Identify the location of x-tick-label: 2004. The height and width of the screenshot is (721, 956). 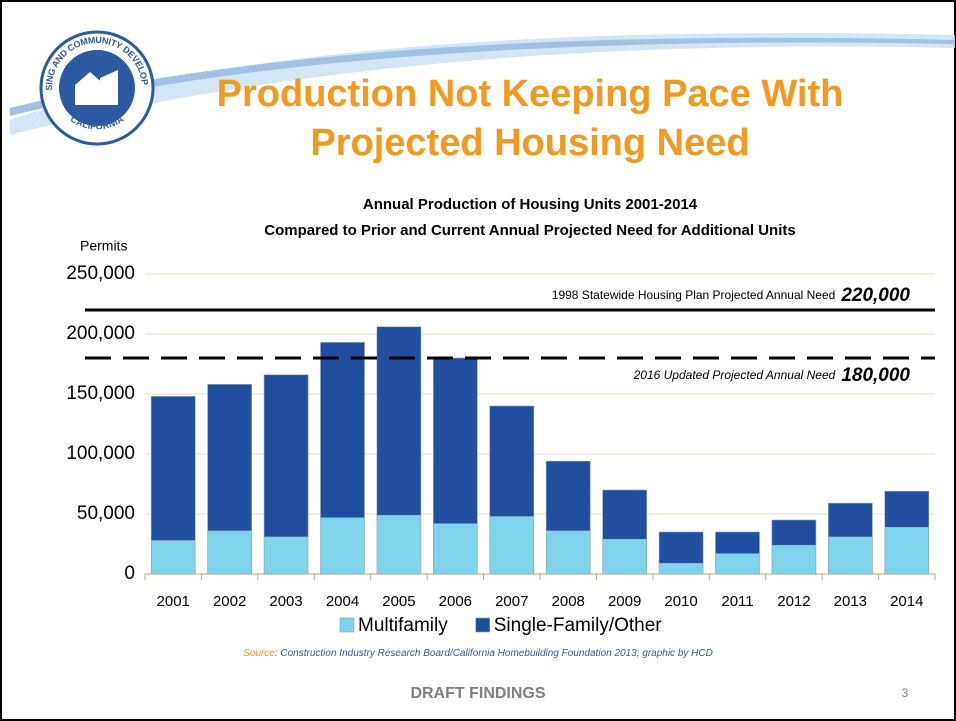
(342, 601).